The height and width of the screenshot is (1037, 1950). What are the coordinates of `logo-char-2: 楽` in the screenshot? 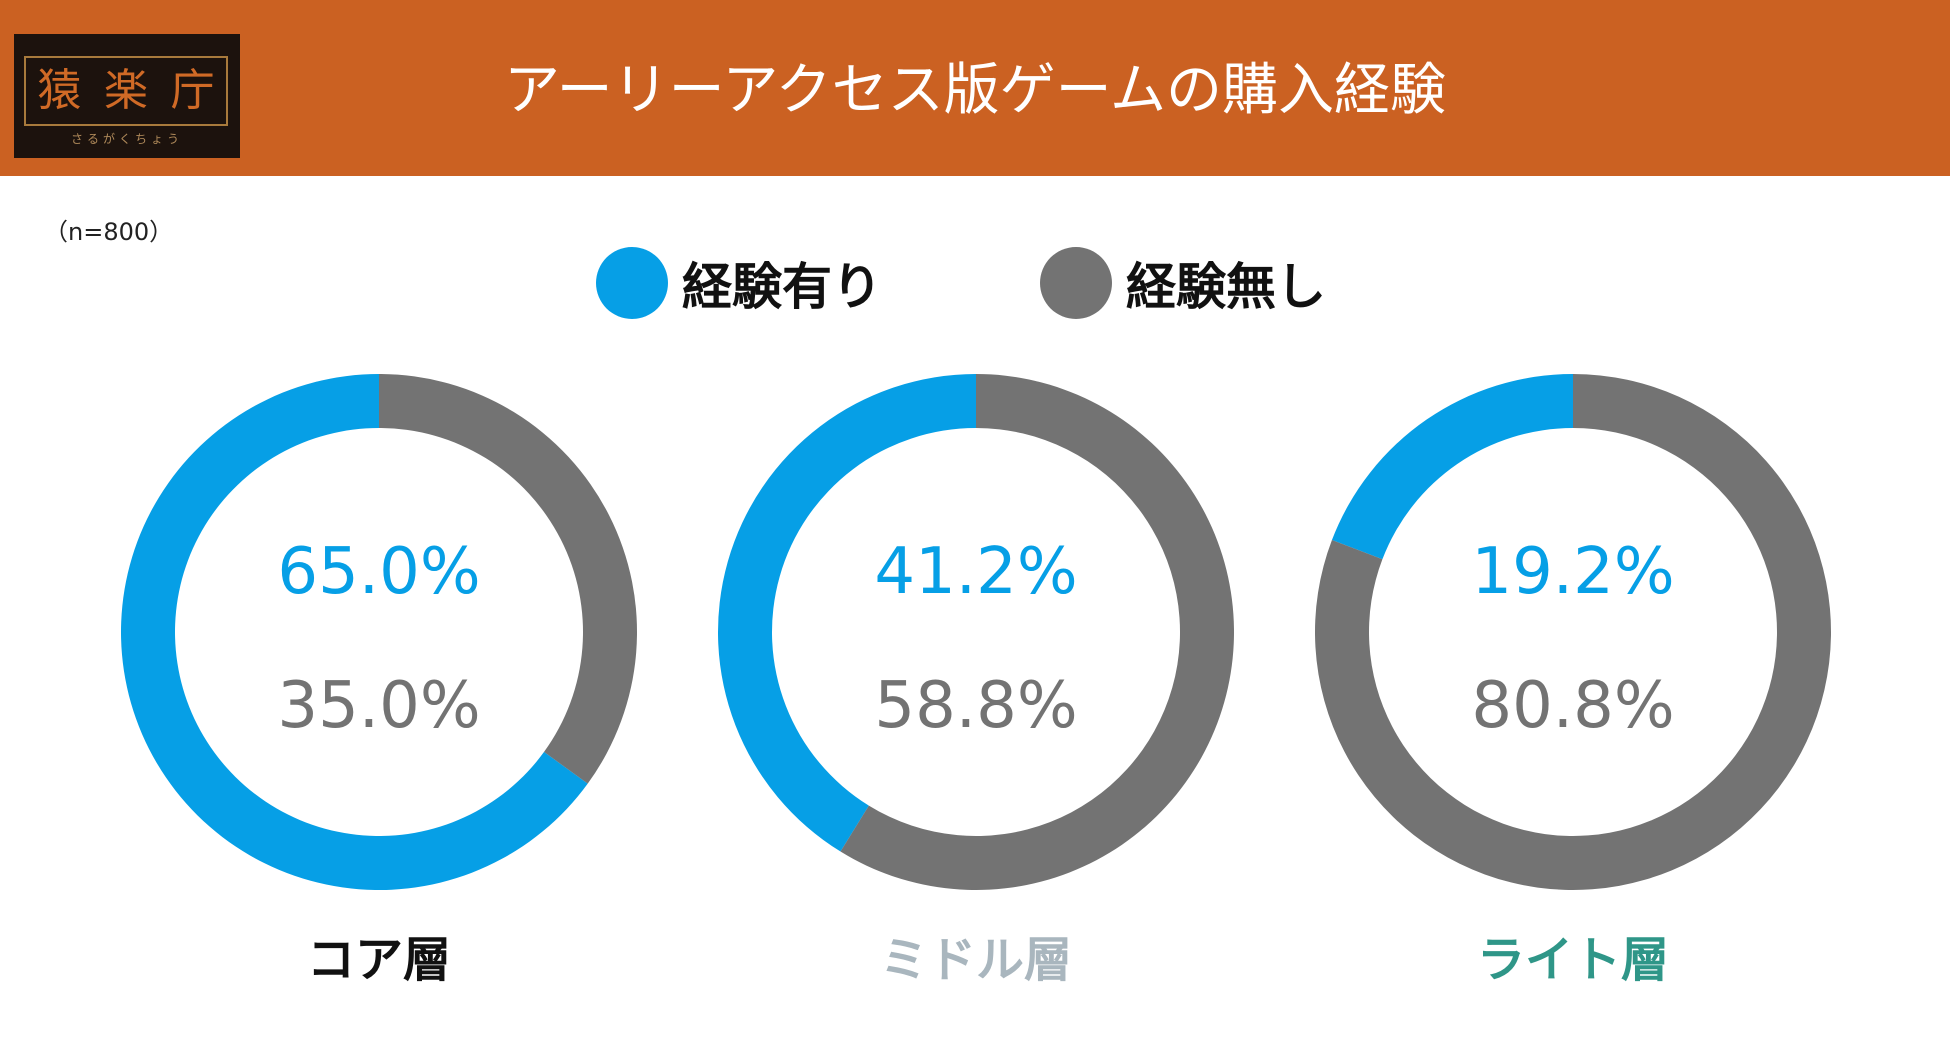 It's located at (125, 90).